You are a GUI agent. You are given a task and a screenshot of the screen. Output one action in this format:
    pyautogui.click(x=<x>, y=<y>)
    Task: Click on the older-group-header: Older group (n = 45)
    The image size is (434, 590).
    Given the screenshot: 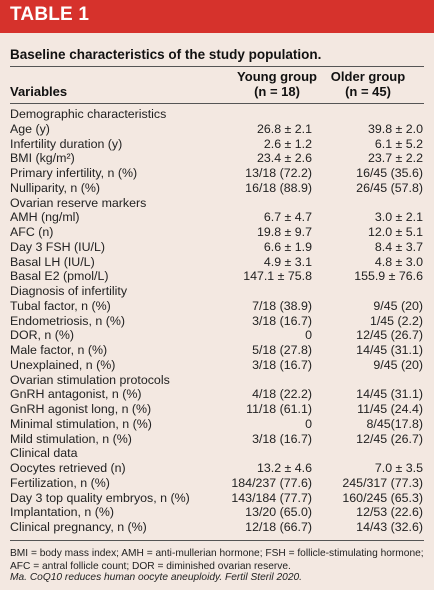 What is the action you would take?
    pyautogui.click(x=368, y=84)
    